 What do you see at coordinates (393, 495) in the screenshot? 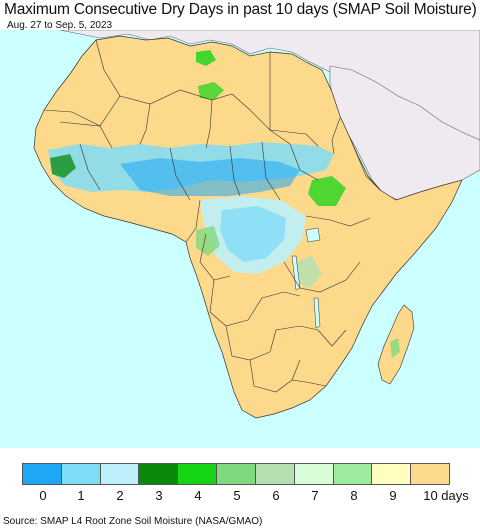
I see `legend-tick-9: 9` at bounding box center [393, 495].